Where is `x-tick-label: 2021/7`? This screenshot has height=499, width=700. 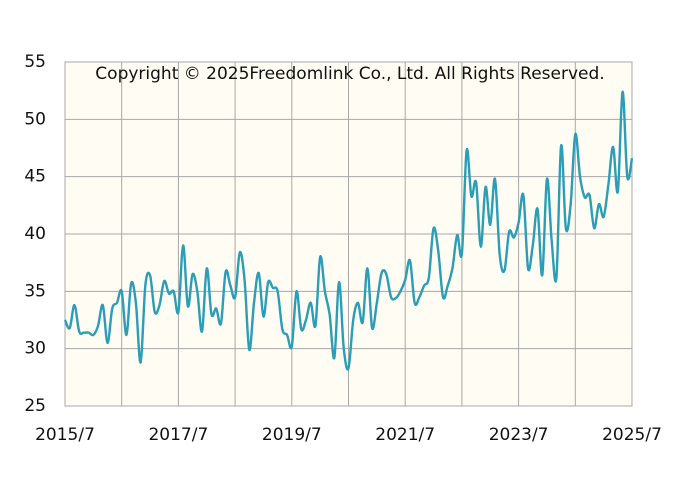 x-tick-label: 2021/7 is located at coordinates (405, 435).